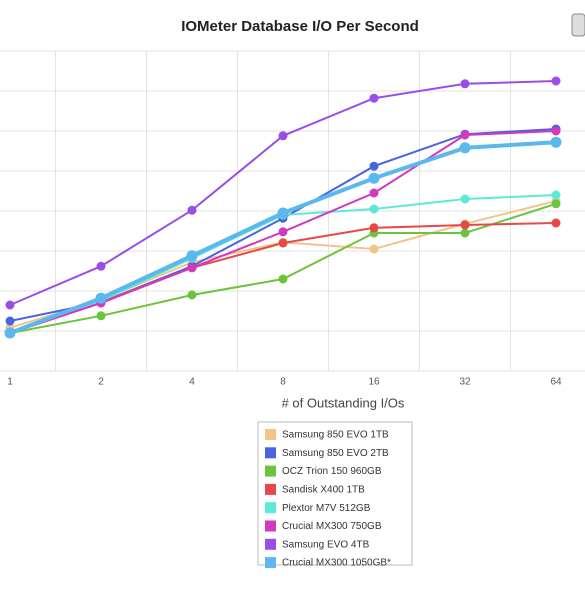 The width and height of the screenshot is (585, 590). What do you see at coordinates (336, 563) in the screenshot?
I see `legend-label: Crucial MX300 1050GB*` at bounding box center [336, 563].